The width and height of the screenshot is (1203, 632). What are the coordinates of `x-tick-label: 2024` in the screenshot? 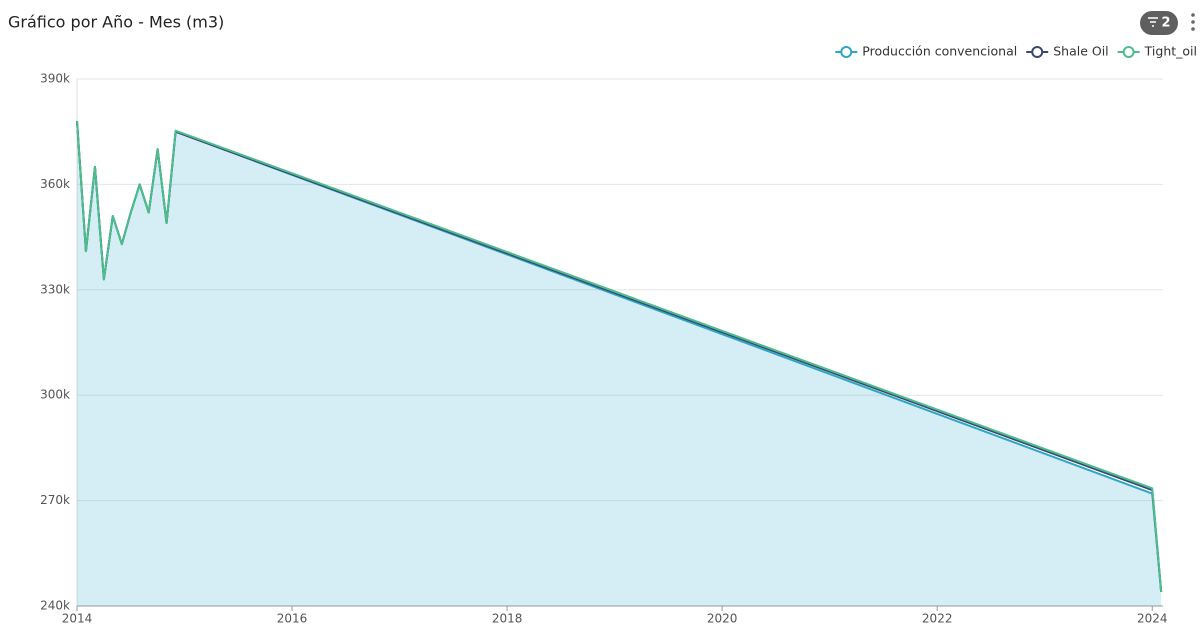 It's located at (1152, 619).